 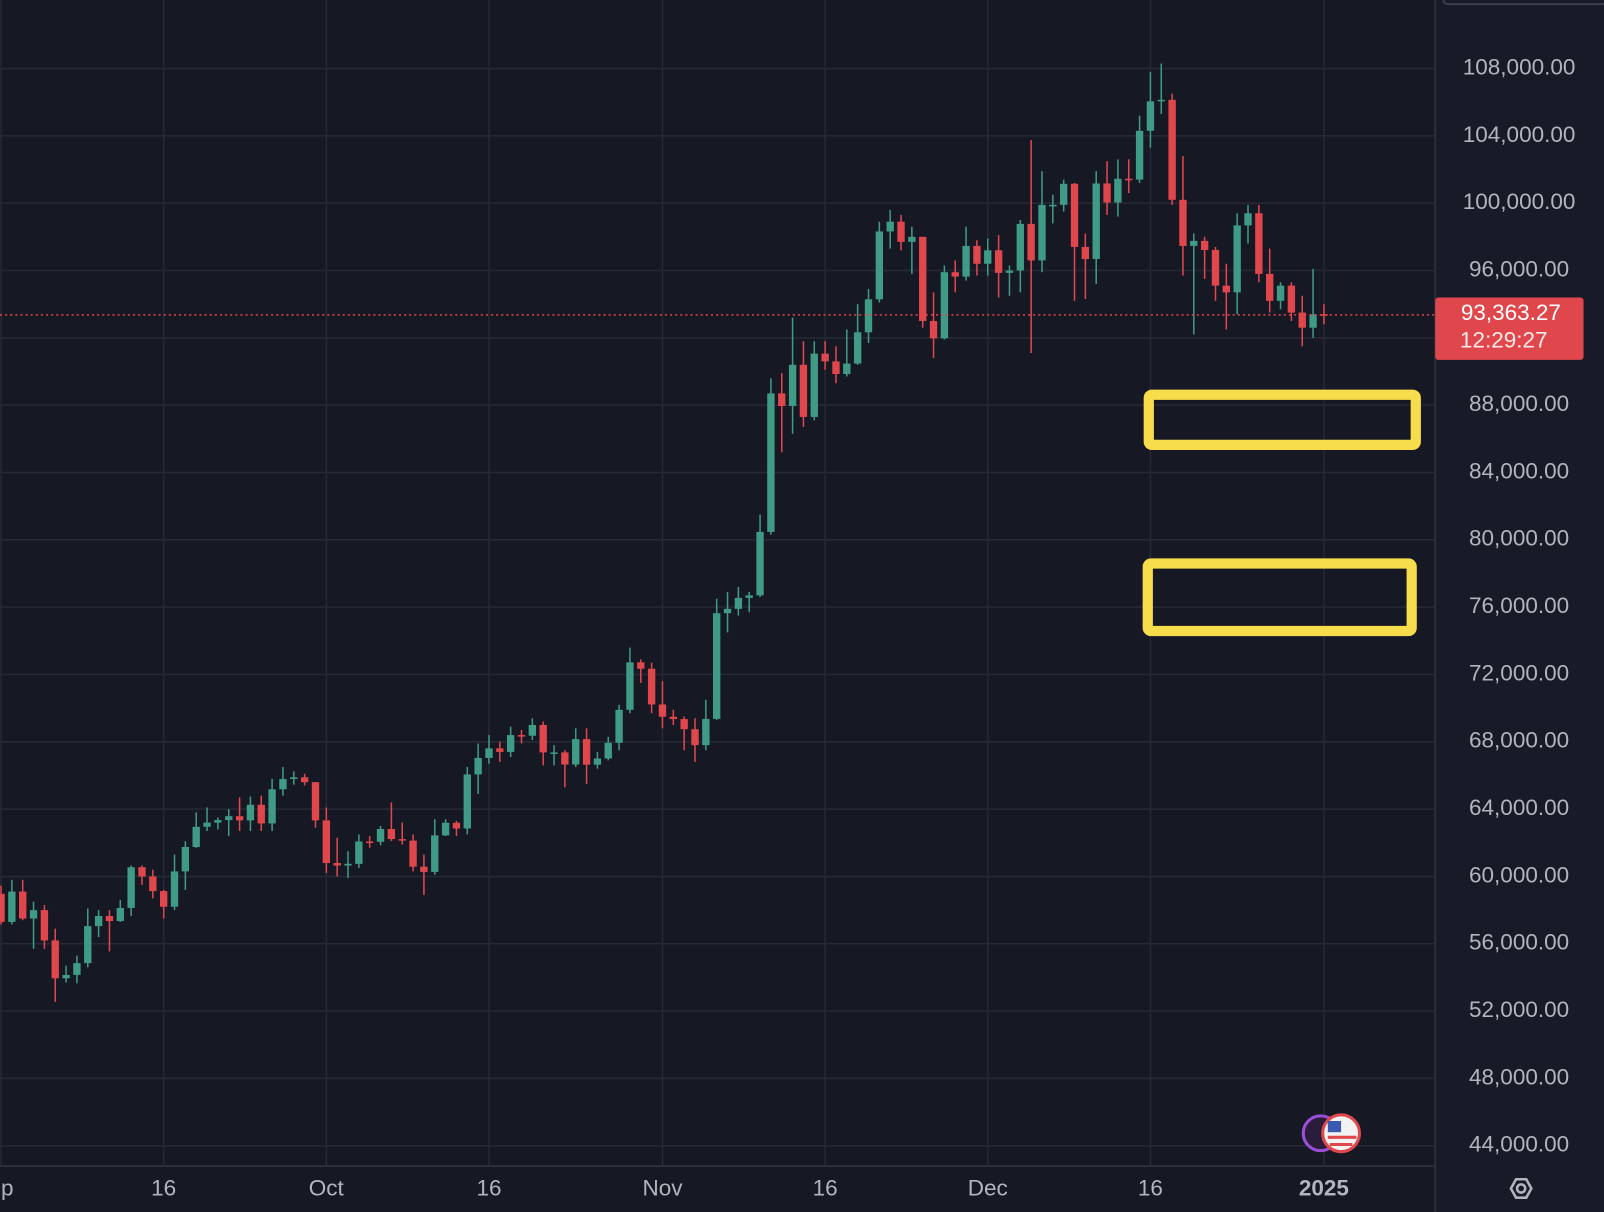 What do you see at coordinates (1519, 942) in the screenshot?
I see `y-tick-label: 56,000.00` at bounding box center [1519, 942].